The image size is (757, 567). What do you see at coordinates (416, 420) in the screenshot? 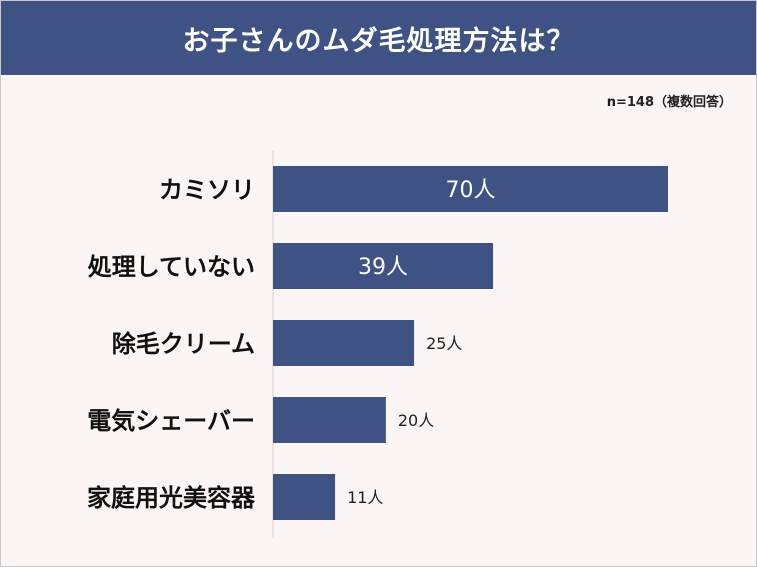
I see `value-label: 20人` at bounding box center [416, 420].